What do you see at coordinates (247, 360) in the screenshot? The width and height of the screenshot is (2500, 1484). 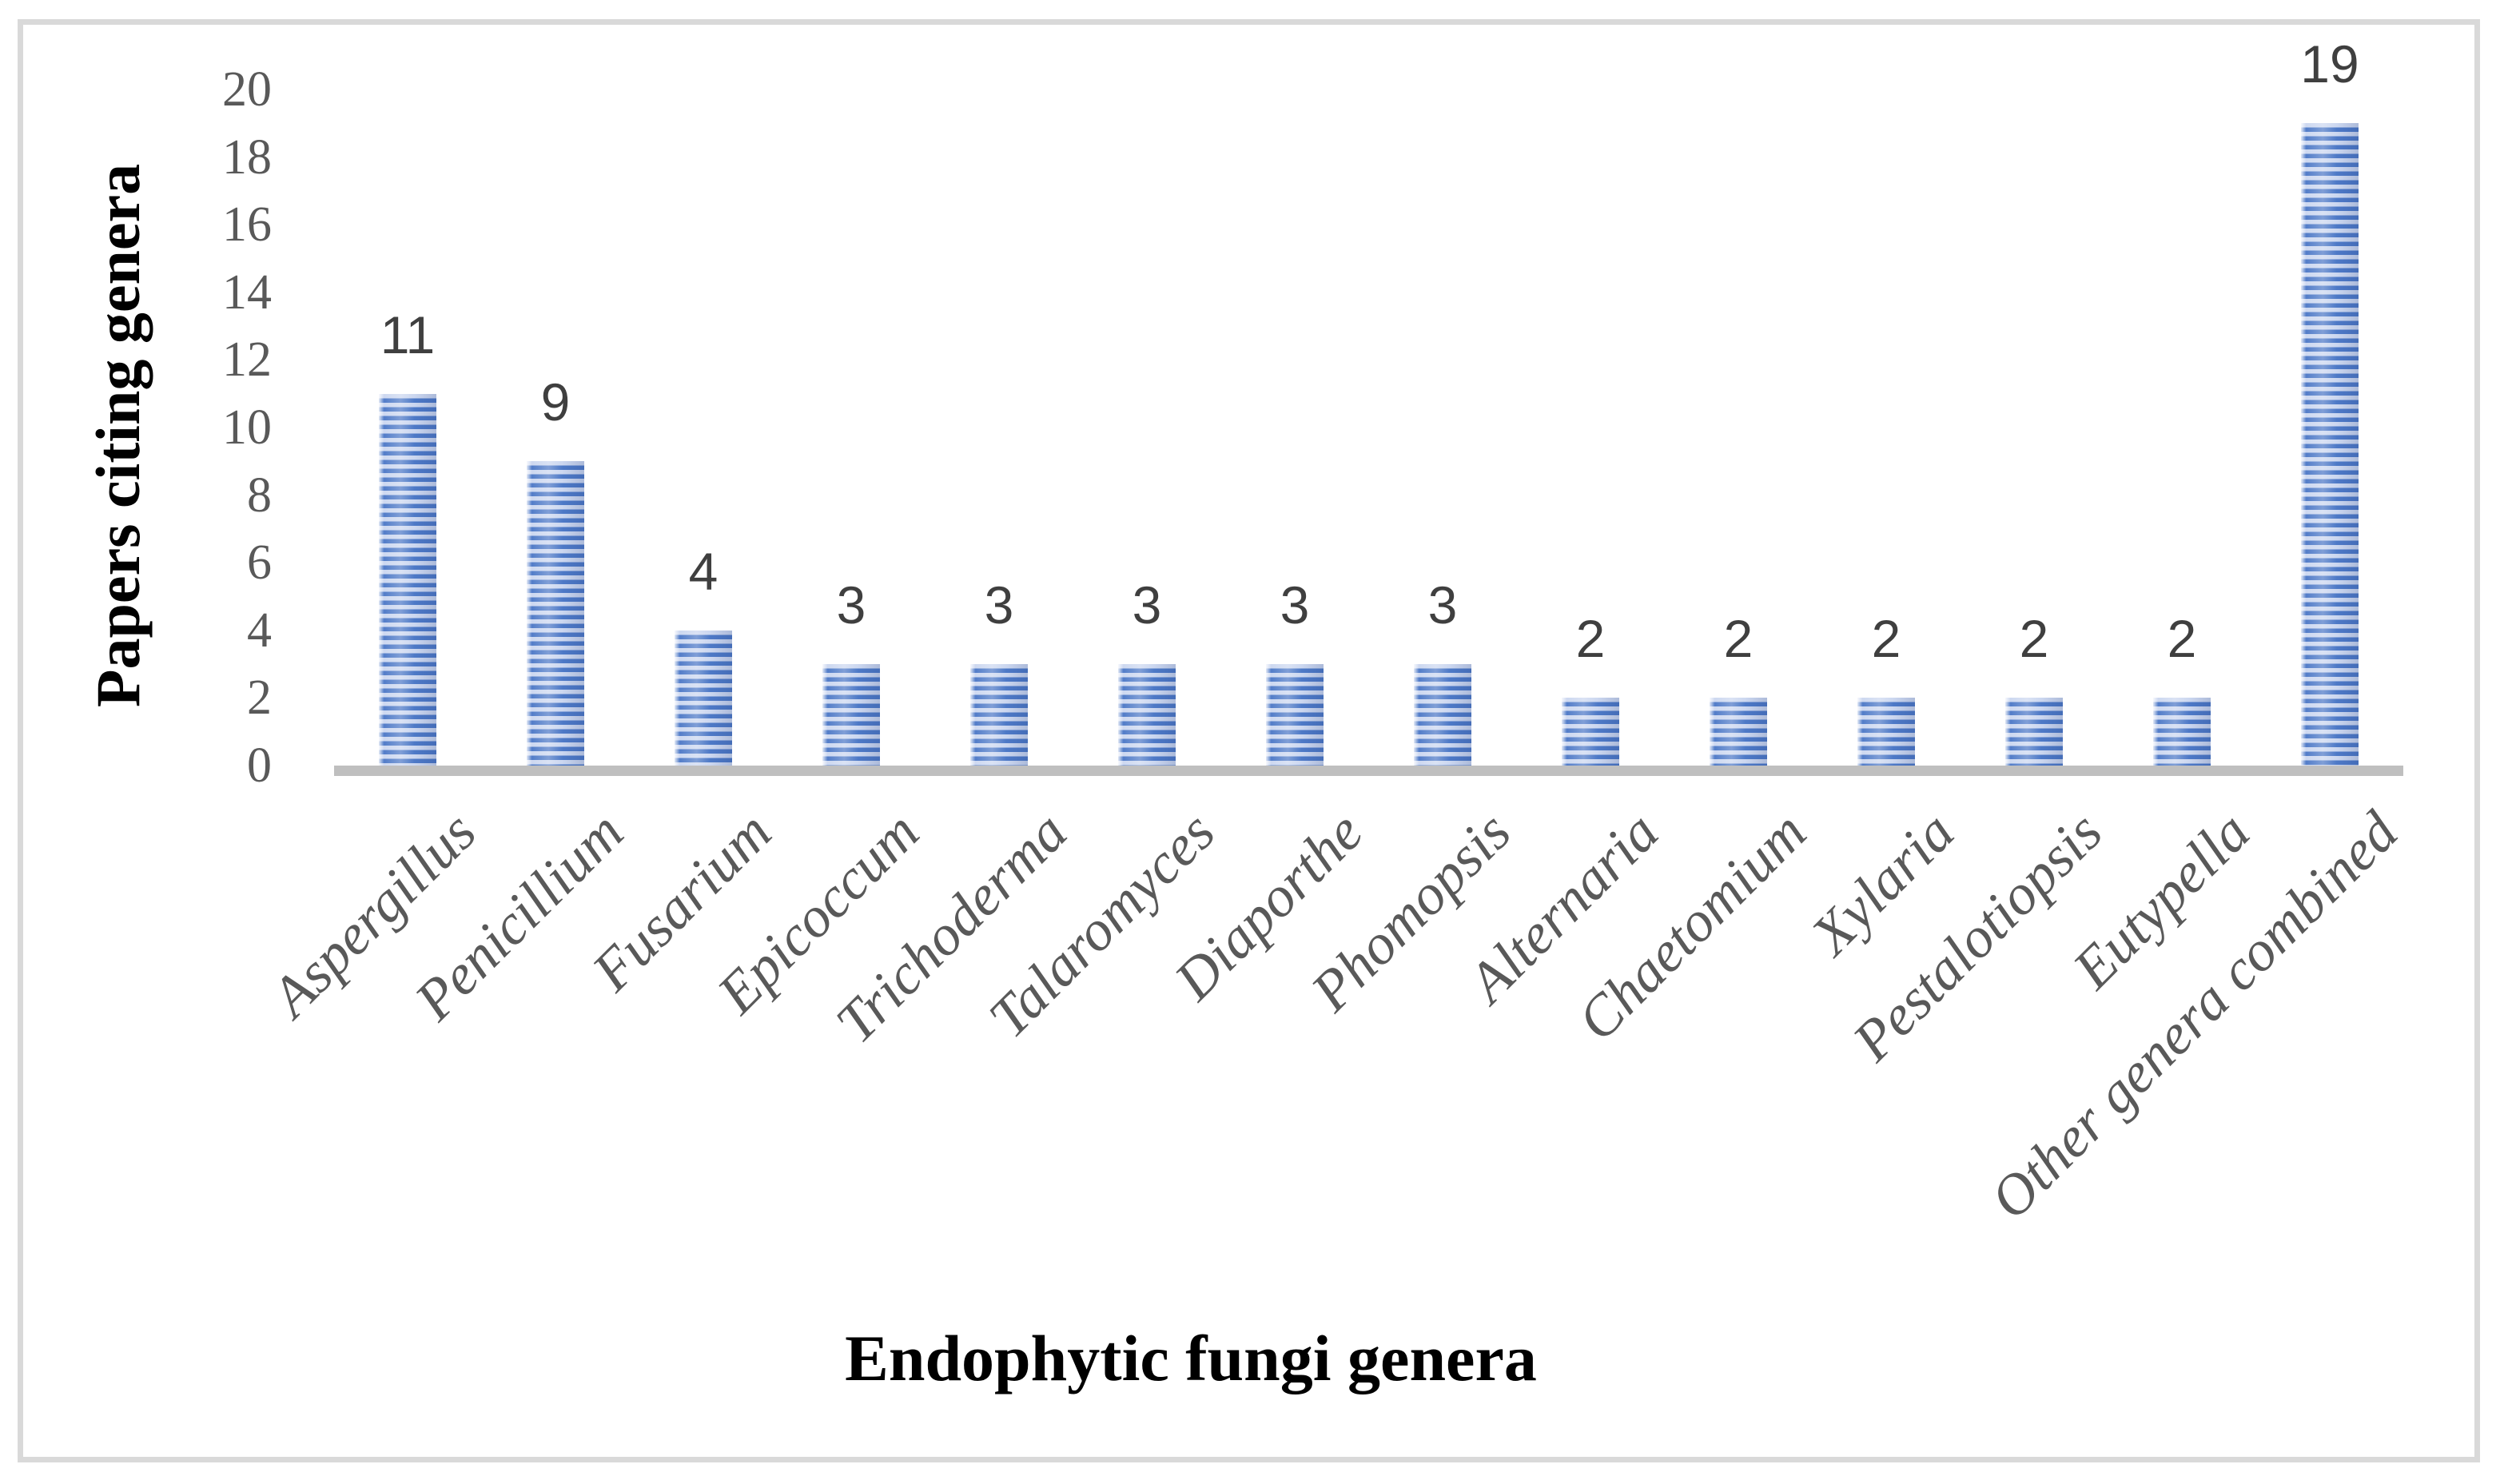 I see `y-tick-label: 12` at bounding box center [247, 360].